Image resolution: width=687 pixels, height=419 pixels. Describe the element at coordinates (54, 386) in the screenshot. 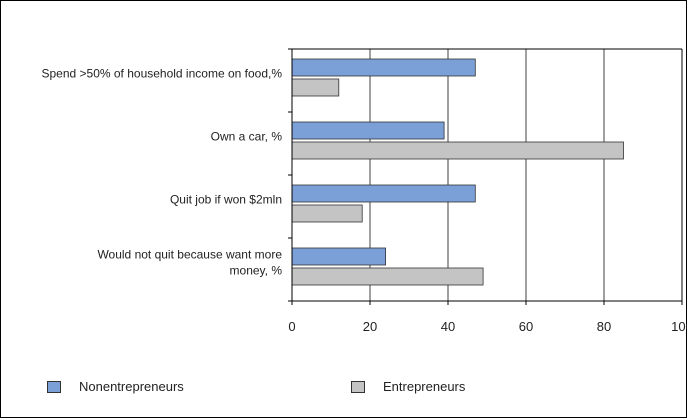

I see `legend-swatch-nonentrepreneurs` at that location.